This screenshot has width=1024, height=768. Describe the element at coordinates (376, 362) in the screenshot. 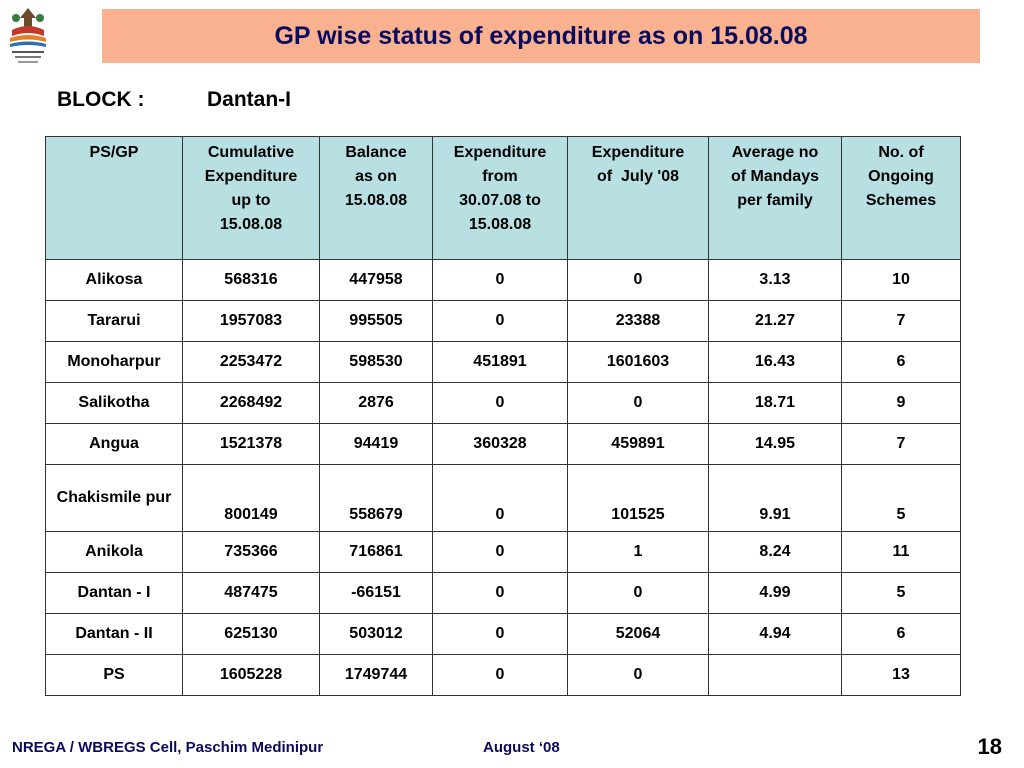

I see `table-cell: 598530` at that location.